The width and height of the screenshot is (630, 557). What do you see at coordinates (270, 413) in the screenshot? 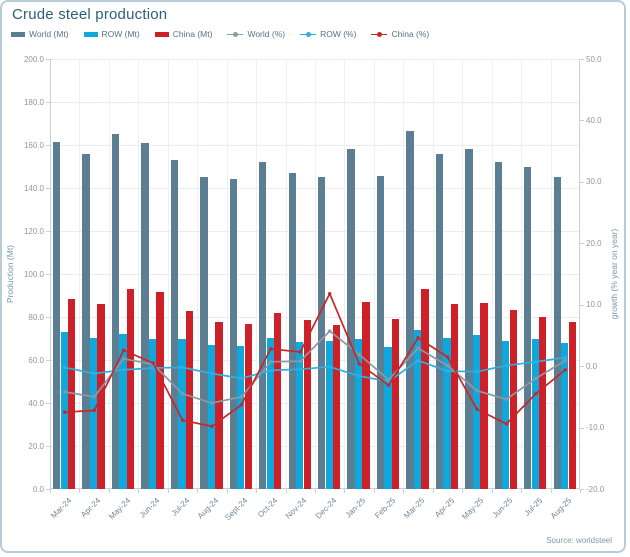
I see `bar-row-mt--oct-24` at bounding box center [270, 413].